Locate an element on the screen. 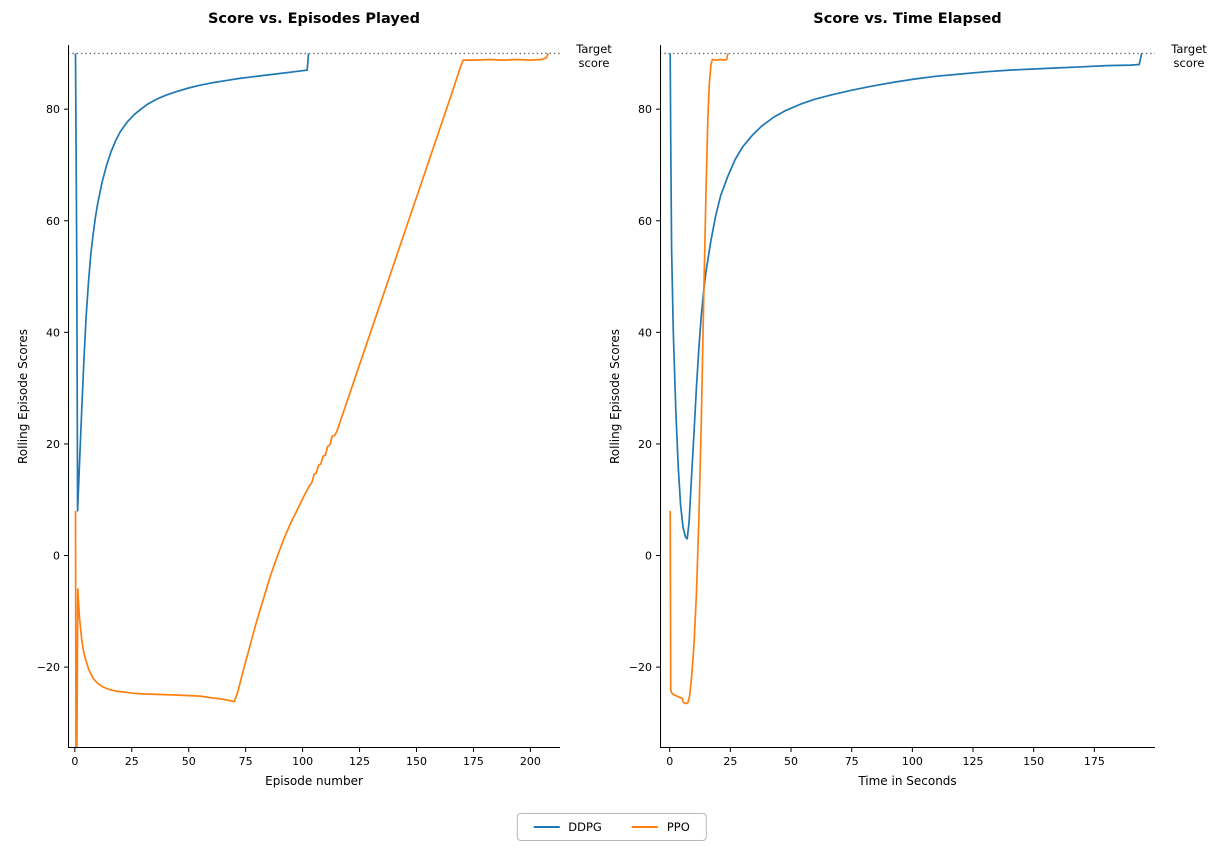  legend-label-ddpg: DDPG is located at coordinates (585, 827).